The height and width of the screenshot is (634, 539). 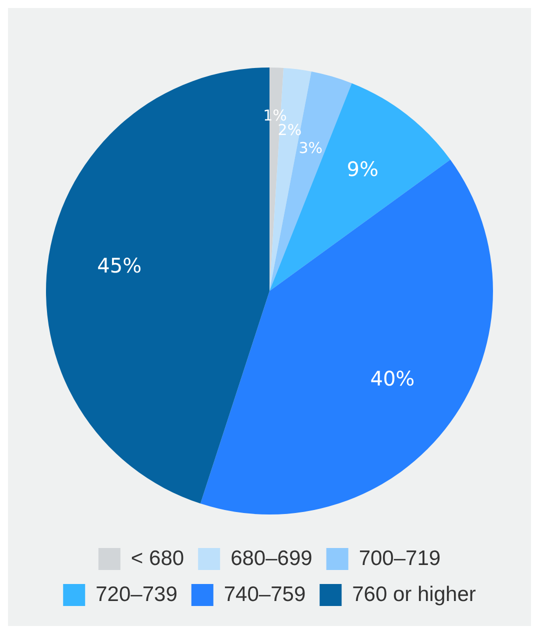 What do you see at coordinates (137, 594) in the screenshot?
I see `legend-label: 720–739` at bounding box center [137, 594].